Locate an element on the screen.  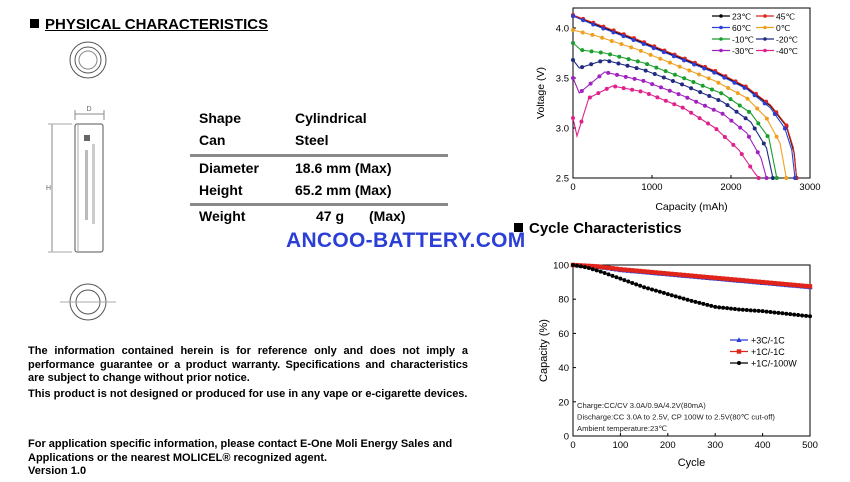
legend-item-10: -10℃ is located at coordinates (733, 39).